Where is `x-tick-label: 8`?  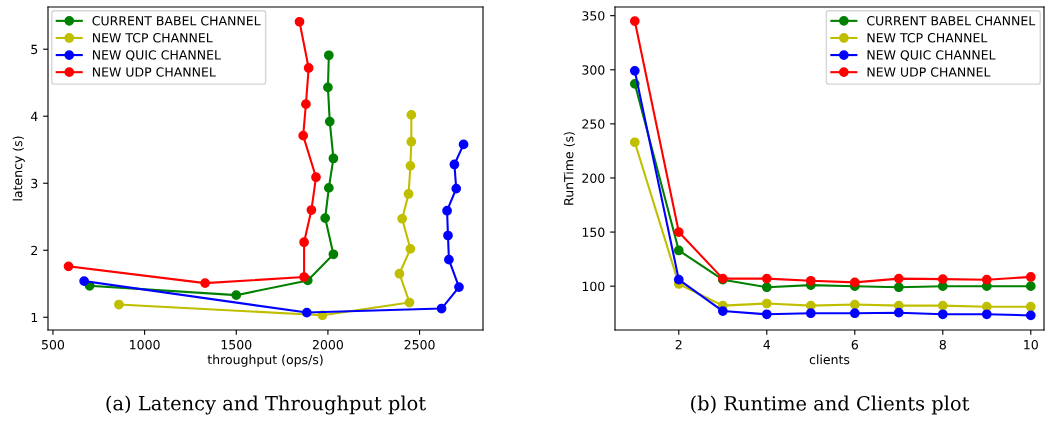
x-tick-label: 8 is located at coordinates (942, 344).